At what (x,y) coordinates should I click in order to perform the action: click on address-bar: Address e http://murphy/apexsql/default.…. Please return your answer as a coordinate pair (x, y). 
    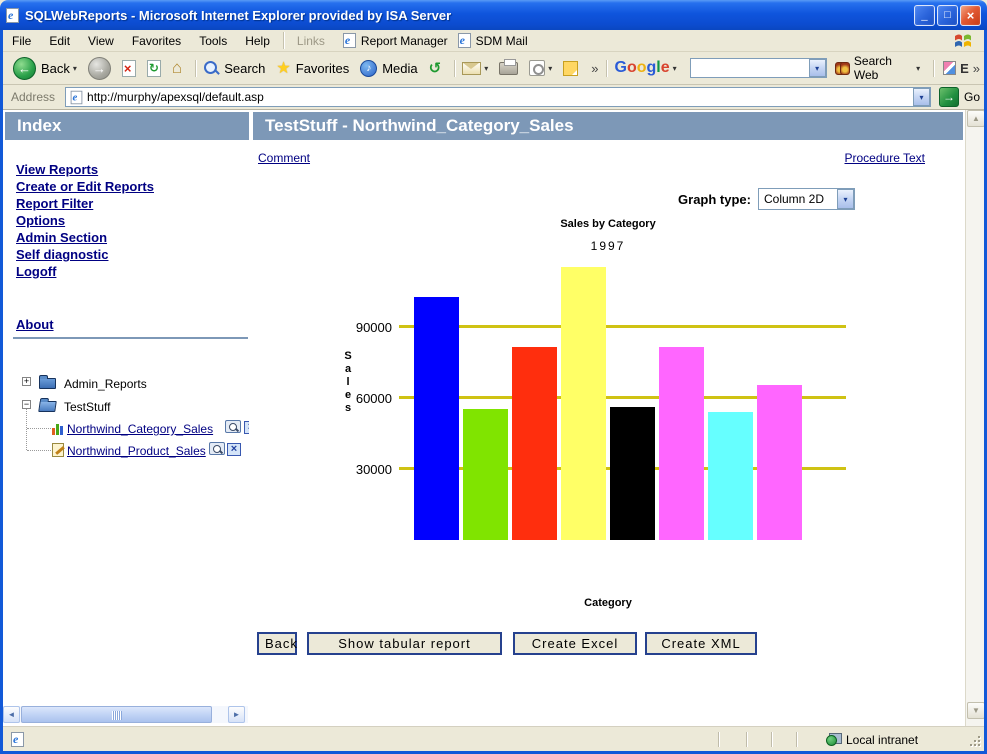
    Looking at the image, I should click on (493, 97).